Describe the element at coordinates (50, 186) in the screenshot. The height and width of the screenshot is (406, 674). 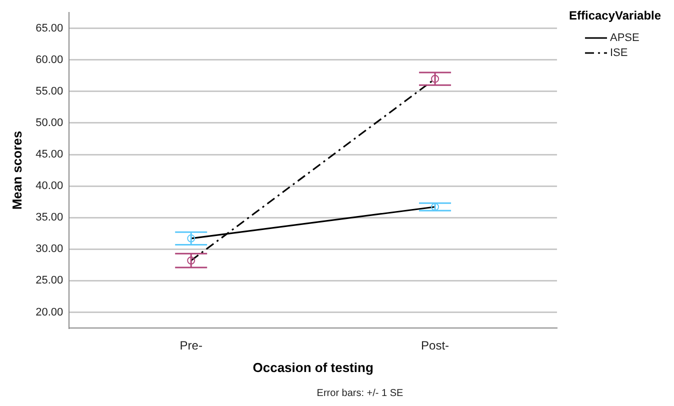
I see `y-tick-label: 40.00` at that location.